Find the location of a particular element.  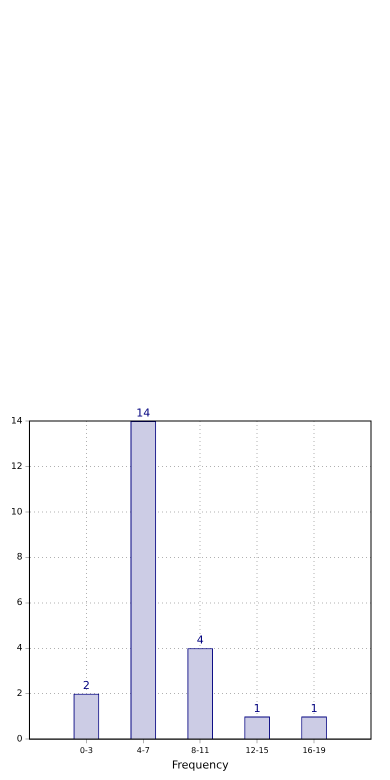

data-label: 14 is located at coordinates (143, 413).